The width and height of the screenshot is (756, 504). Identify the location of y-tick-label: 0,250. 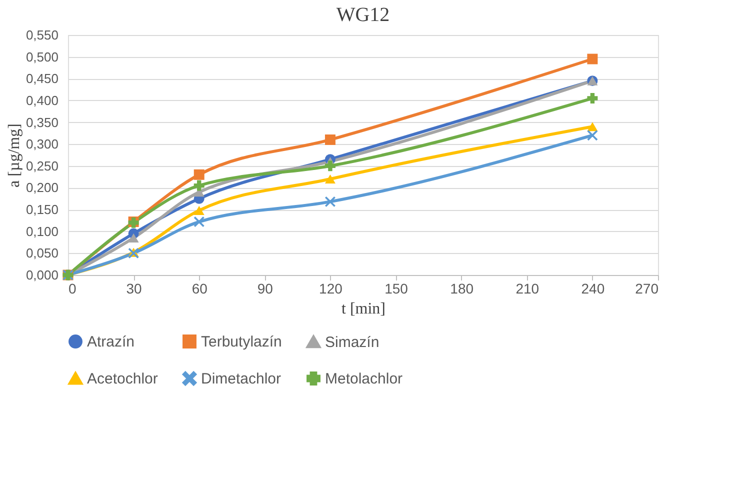
(42, 166).